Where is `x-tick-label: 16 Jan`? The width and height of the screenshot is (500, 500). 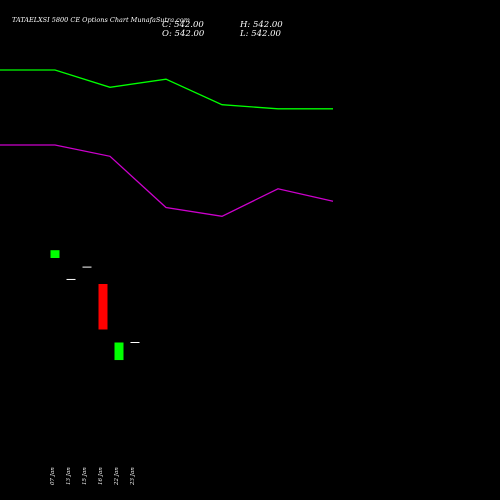 x-tick-label: 16 Jan is located at coordinates (101, 476).